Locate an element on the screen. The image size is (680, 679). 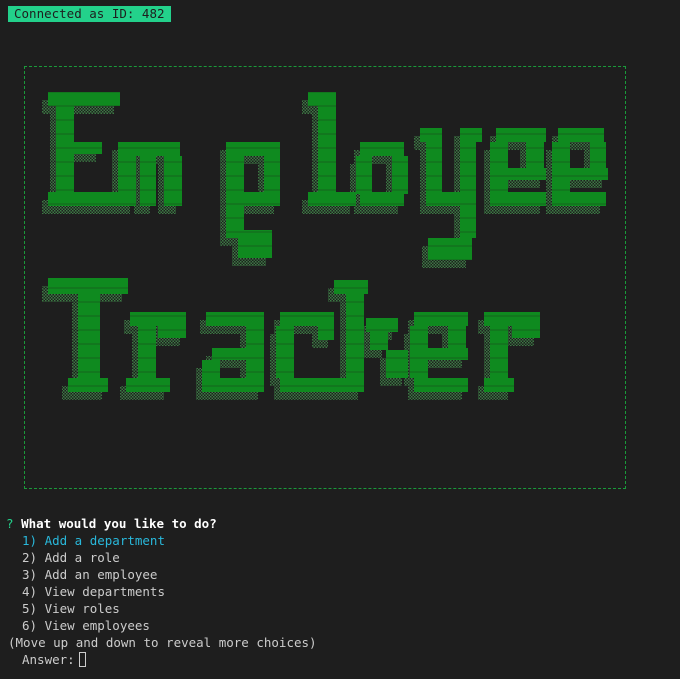
menu-choice: 2) Add a role is located at coordinates (93, 557).